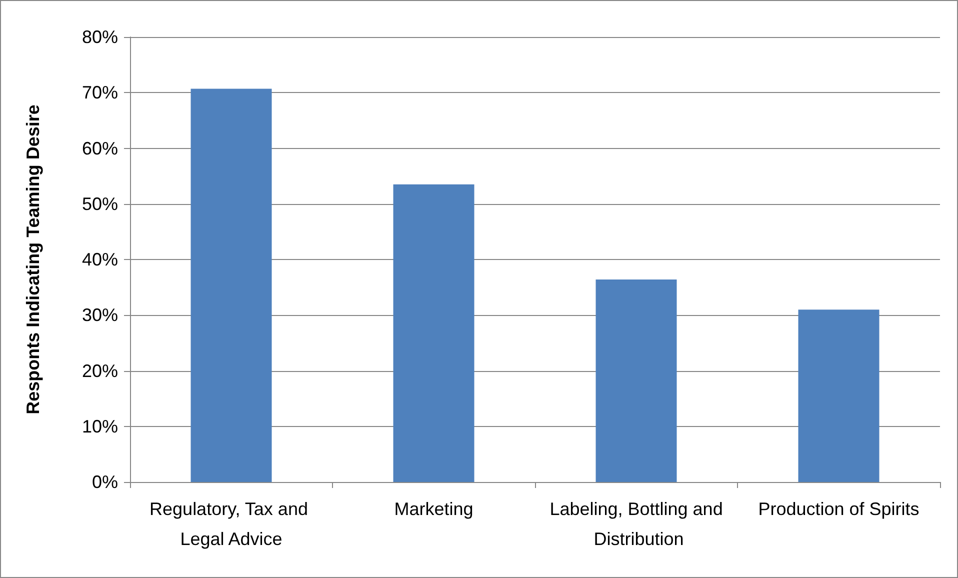 This screenshot has height=578, width=958. Describe the element at coordinates (100, 92) in the screenshot. I see `y-tick-label: 70%` at that location.